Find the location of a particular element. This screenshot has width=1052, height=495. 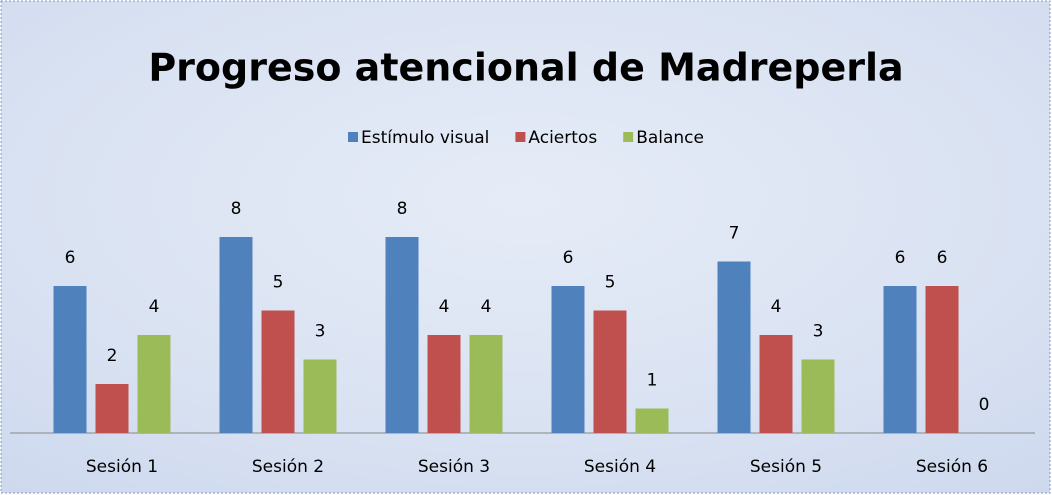

legend-label: Aciertos is located at coordinates (562, 138).